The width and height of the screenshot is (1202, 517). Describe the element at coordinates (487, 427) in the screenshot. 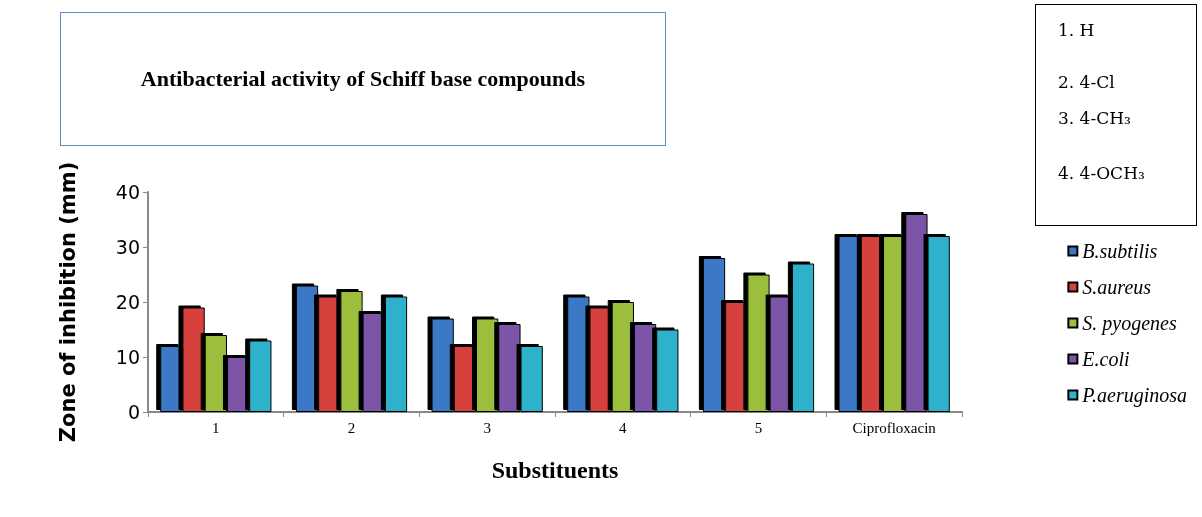

I see `x-tick-label: 3` at that location.